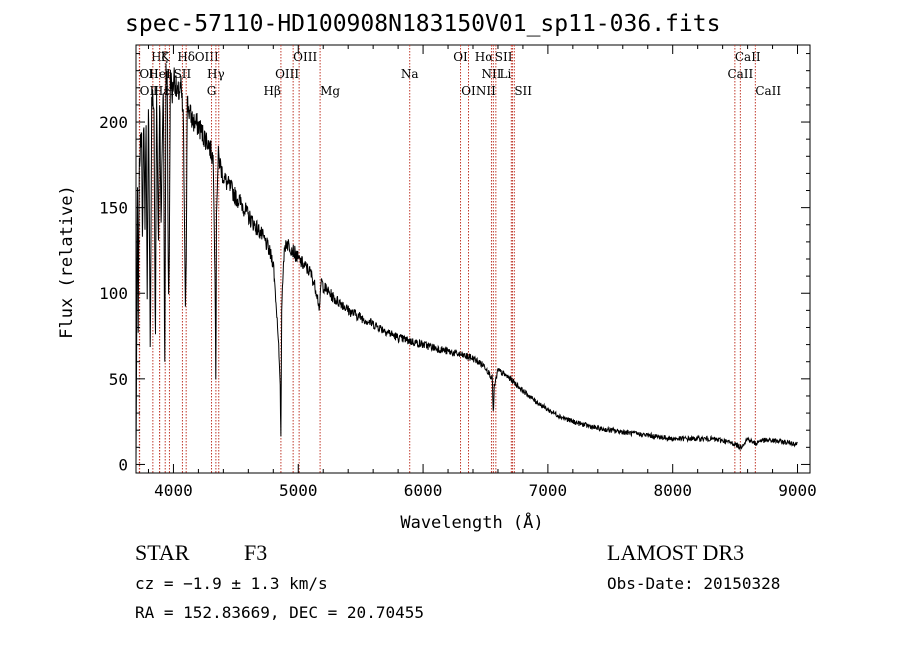 This screenshot has width=900, height=649. Describe the element at coordinates (231, 583) in the screenshot. I see `redshift-readout: cz = −1.9 ± 1.3 km/s` at that location.